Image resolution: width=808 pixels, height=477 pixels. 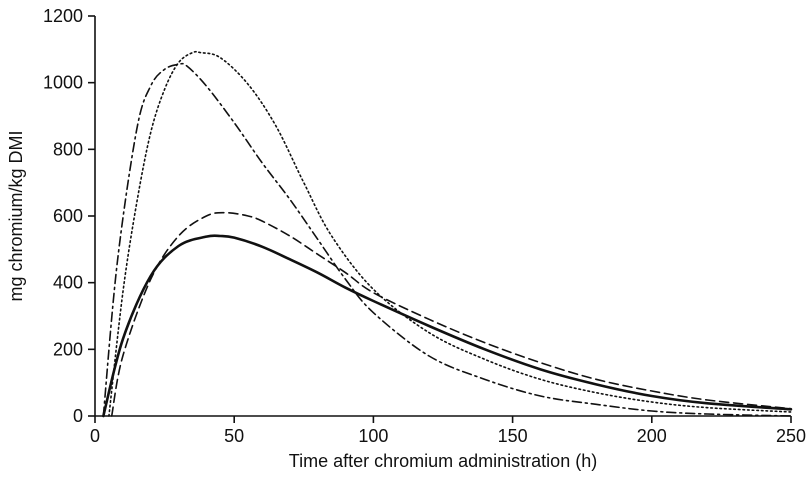 I want to click on y-tick-label: 400, so click(x=68, y=283).